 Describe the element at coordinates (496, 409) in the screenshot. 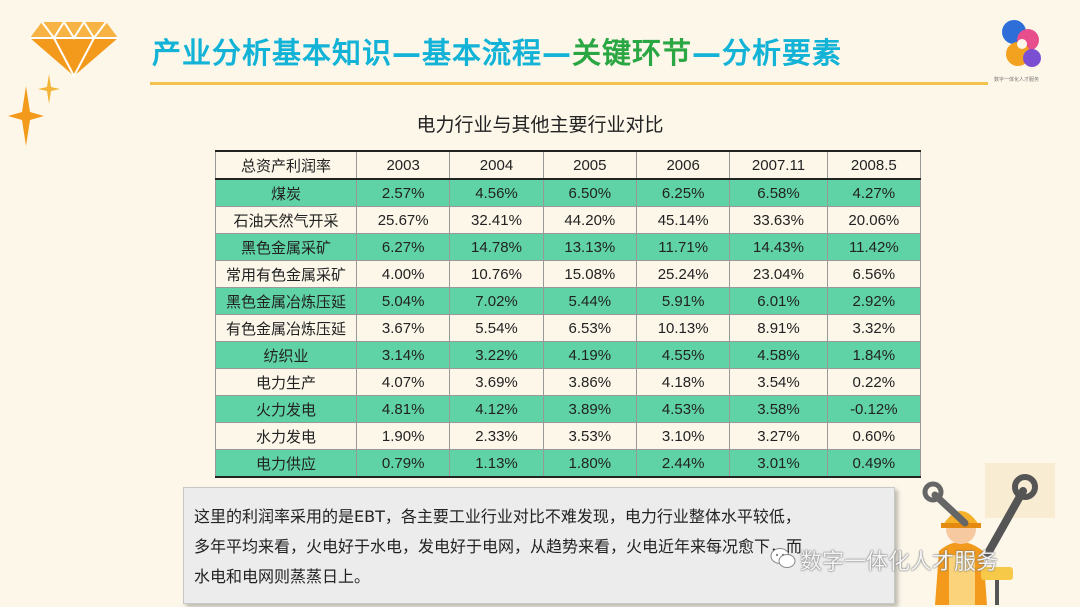

I see `value-cell: 4.12%` at that location.